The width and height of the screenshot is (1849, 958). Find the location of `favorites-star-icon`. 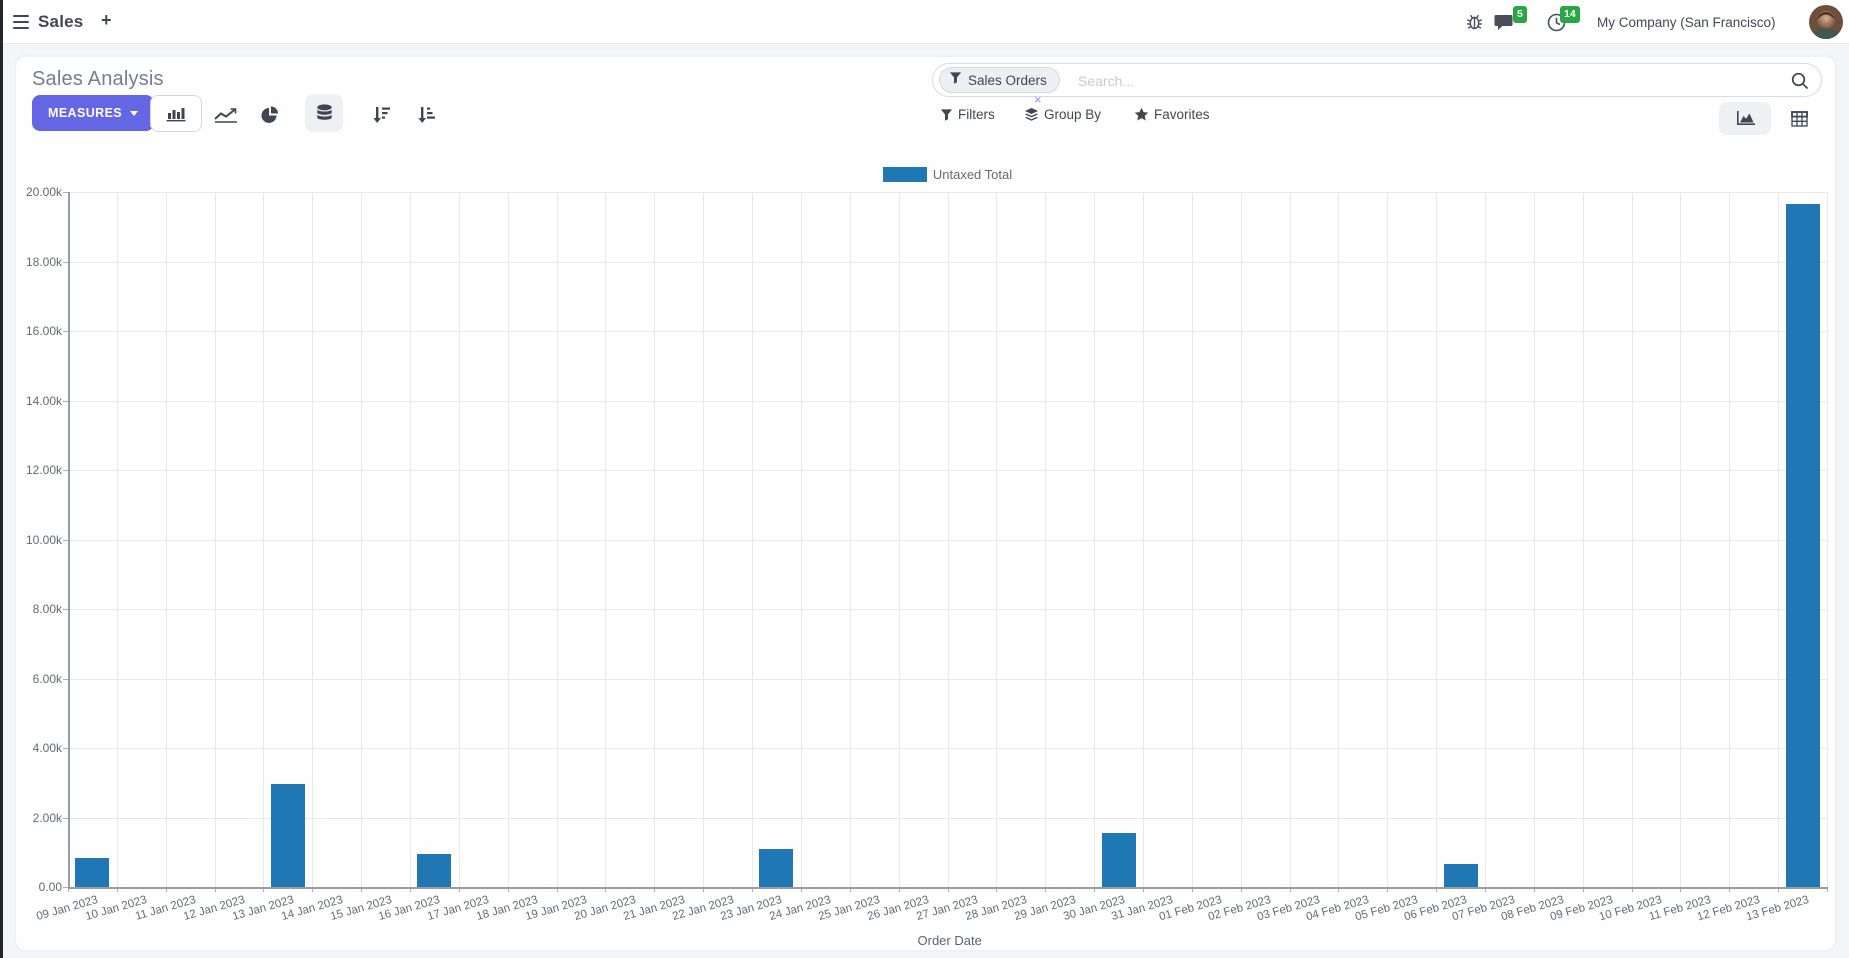

favorites-star-icon is located at coordinates (1141, 114).